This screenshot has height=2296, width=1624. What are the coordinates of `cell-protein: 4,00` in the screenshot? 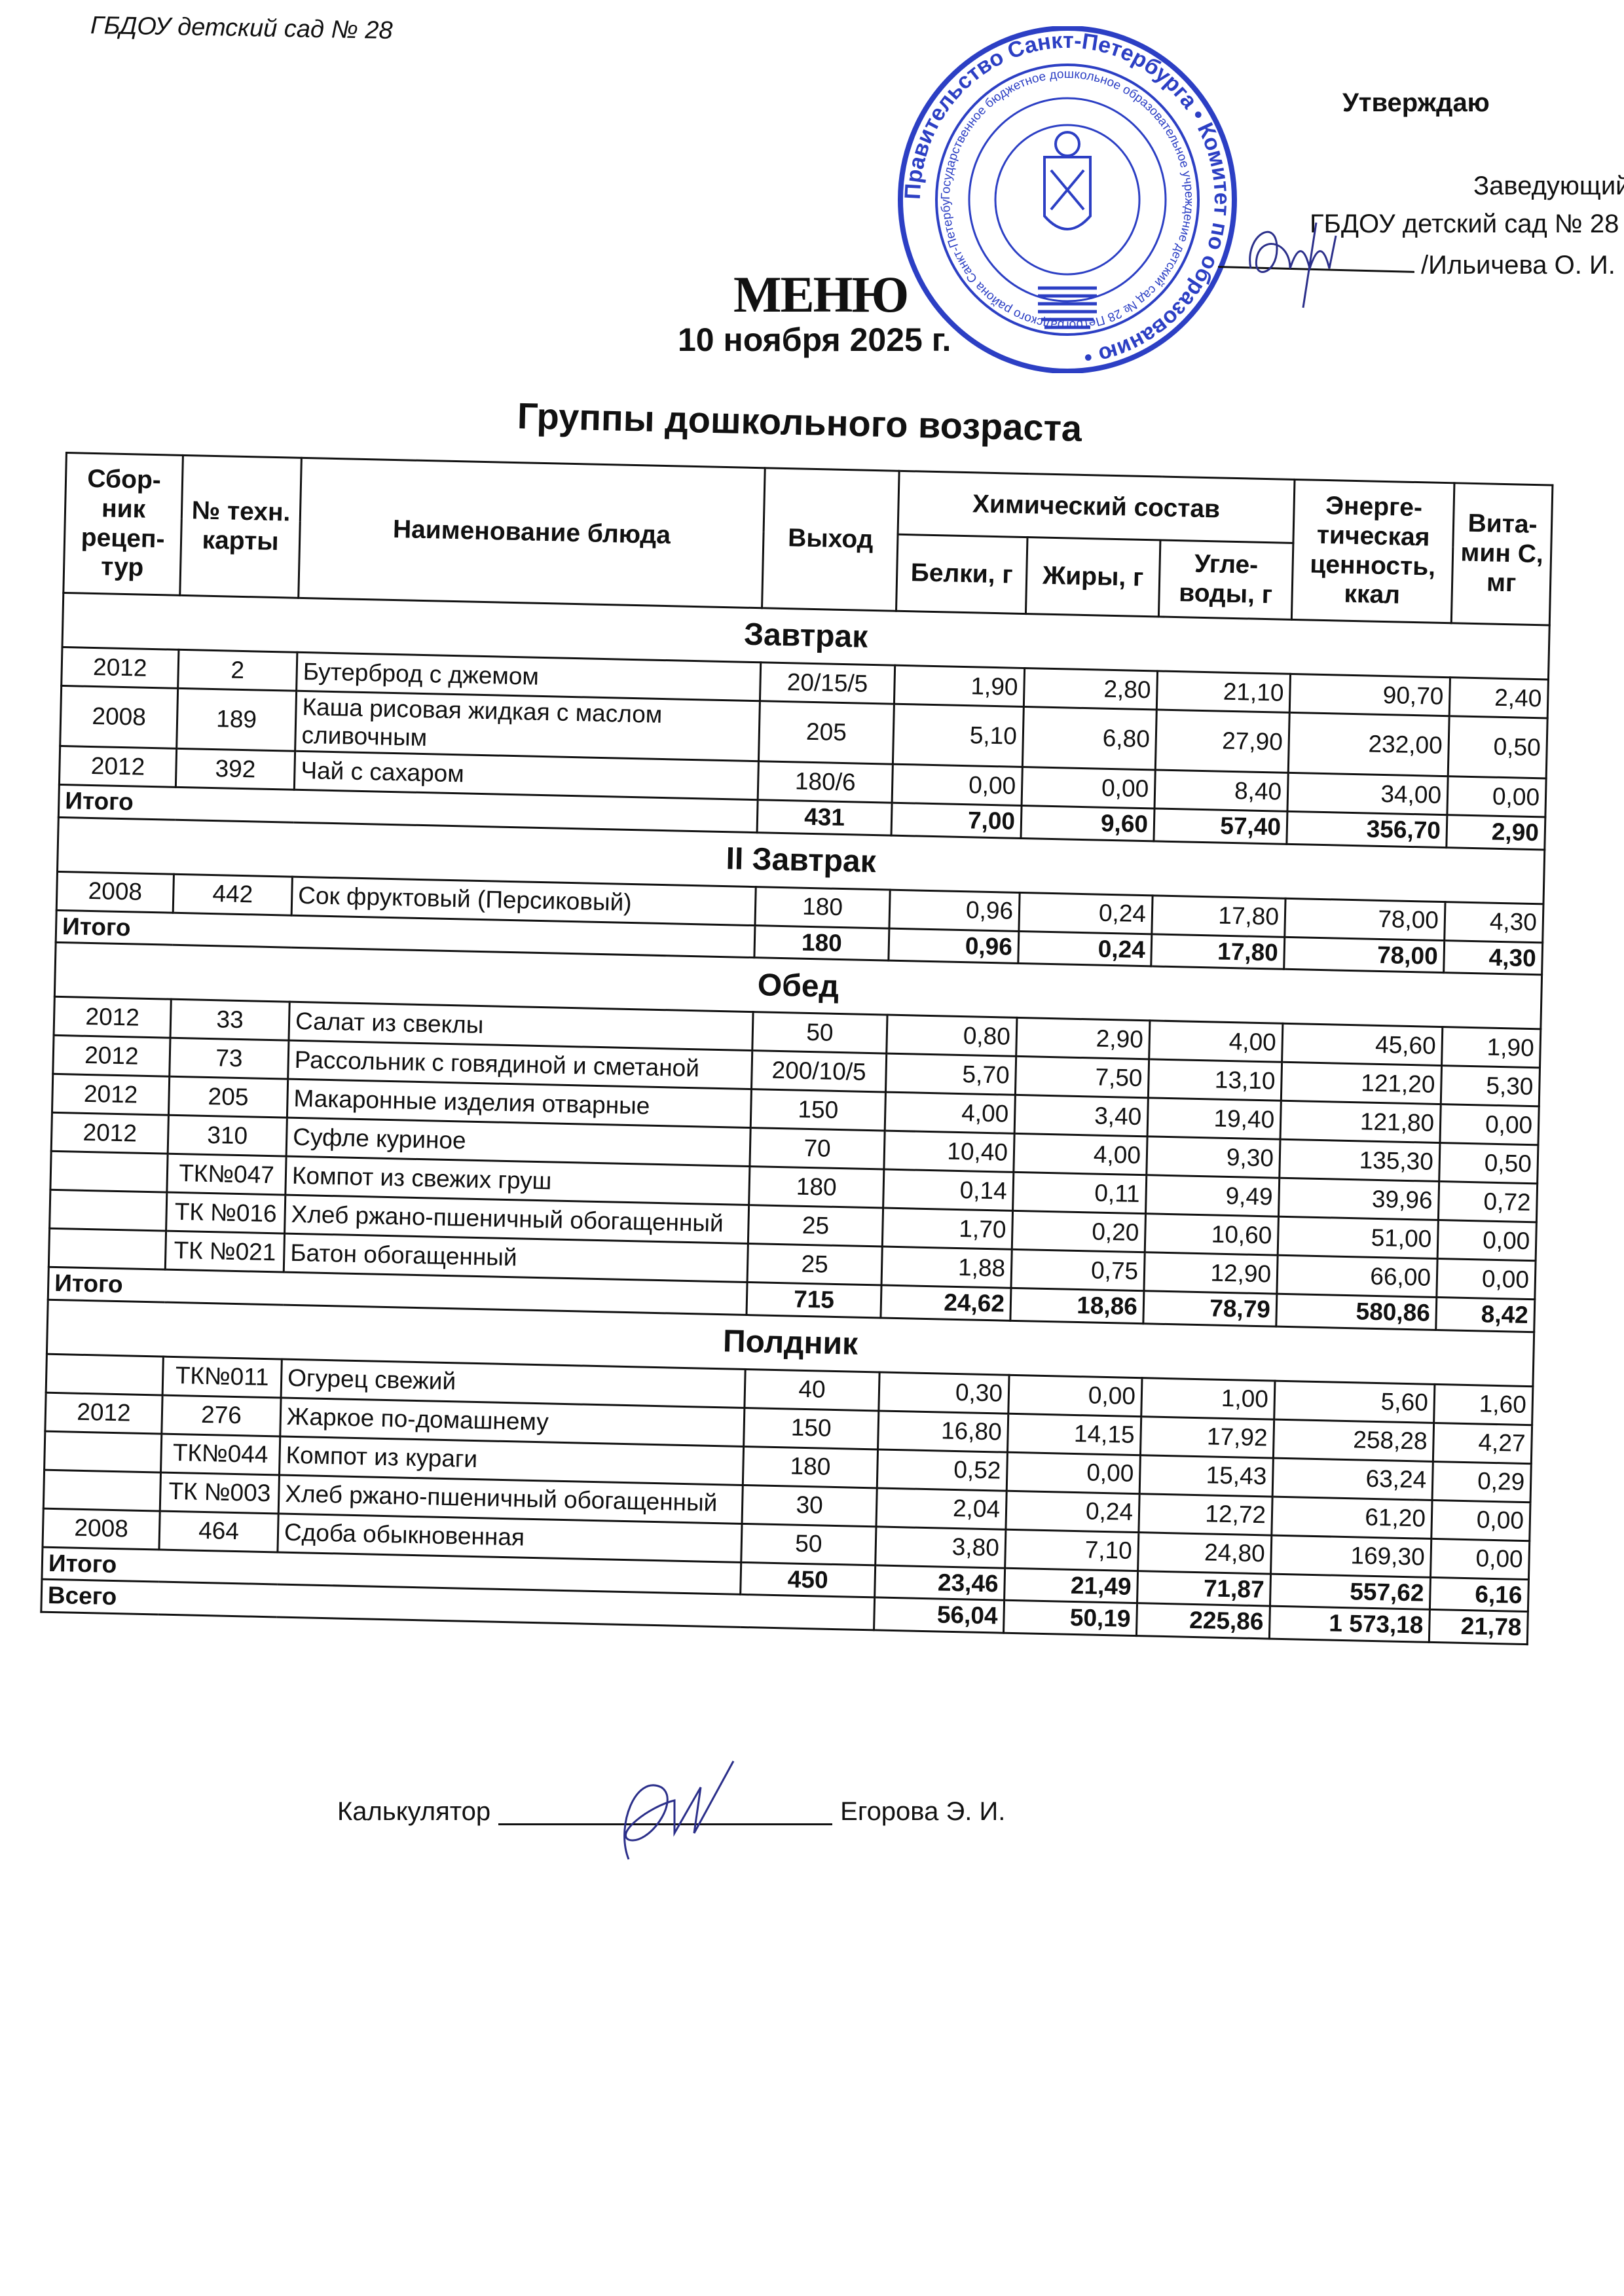 It's located at (950, 1113).